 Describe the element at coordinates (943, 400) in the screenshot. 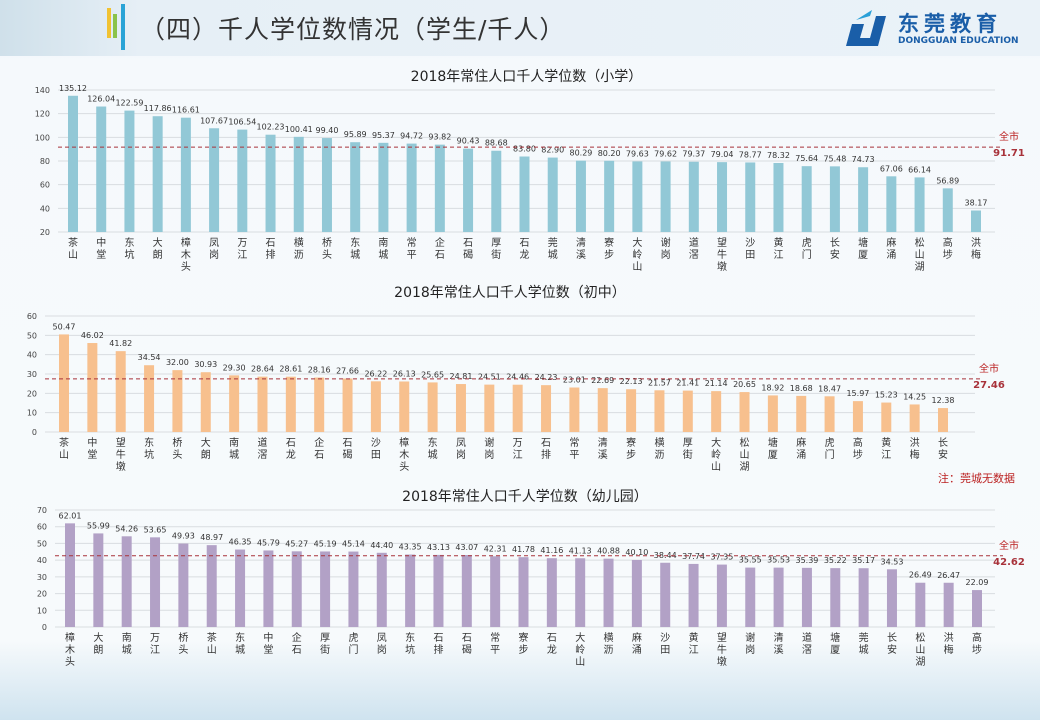

I see `data-label: 12.38` at that location.